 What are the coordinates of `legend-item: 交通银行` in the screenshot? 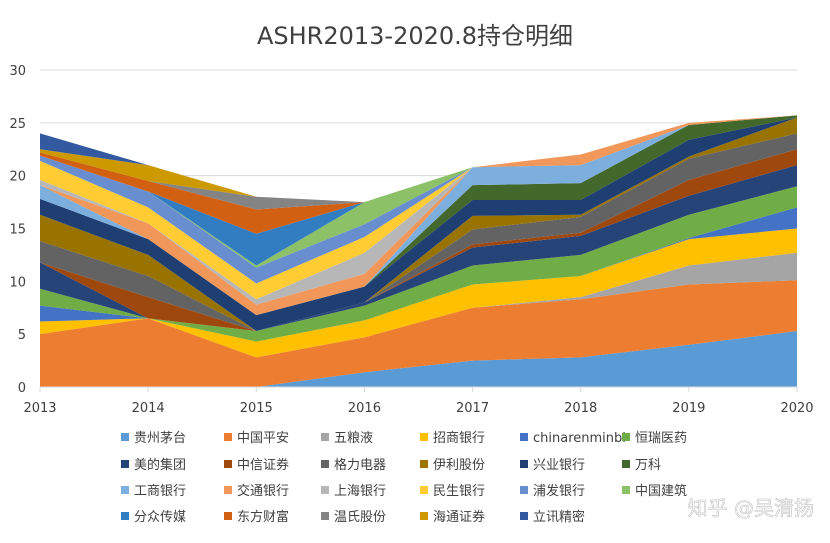 It's located at (256, 491).